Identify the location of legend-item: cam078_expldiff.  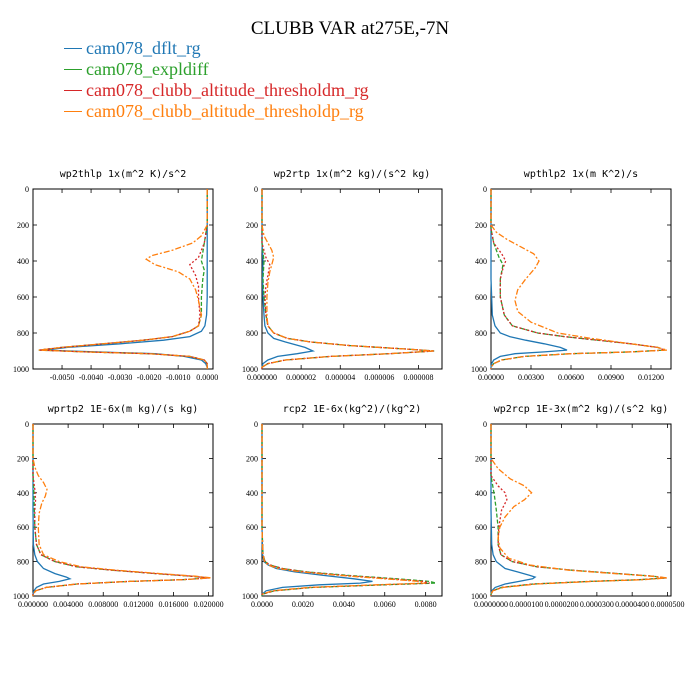
(216, 69).